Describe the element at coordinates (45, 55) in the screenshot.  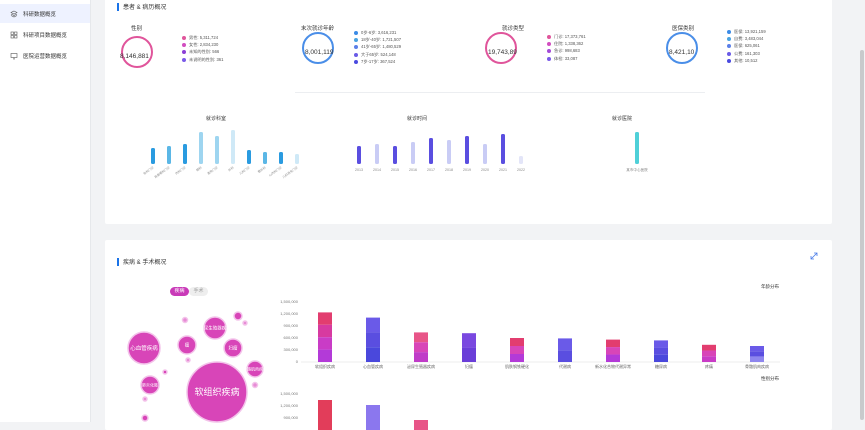
I see `sidebar-item-hospital-overview: 医院运营数据概览` at that location.